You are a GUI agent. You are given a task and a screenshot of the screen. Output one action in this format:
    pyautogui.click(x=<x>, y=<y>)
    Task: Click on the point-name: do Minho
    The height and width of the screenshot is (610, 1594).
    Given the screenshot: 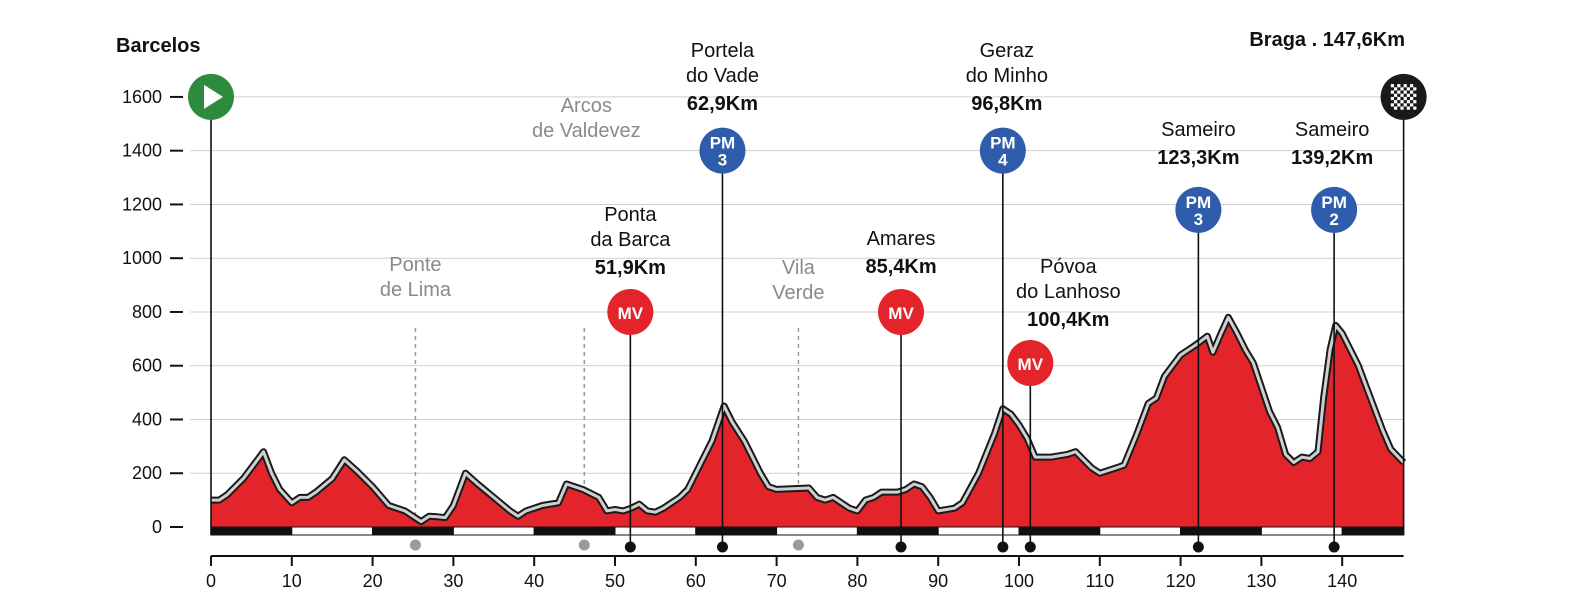 What is the action you would take?
    pyautogui.click(x=1007, y=76)
    